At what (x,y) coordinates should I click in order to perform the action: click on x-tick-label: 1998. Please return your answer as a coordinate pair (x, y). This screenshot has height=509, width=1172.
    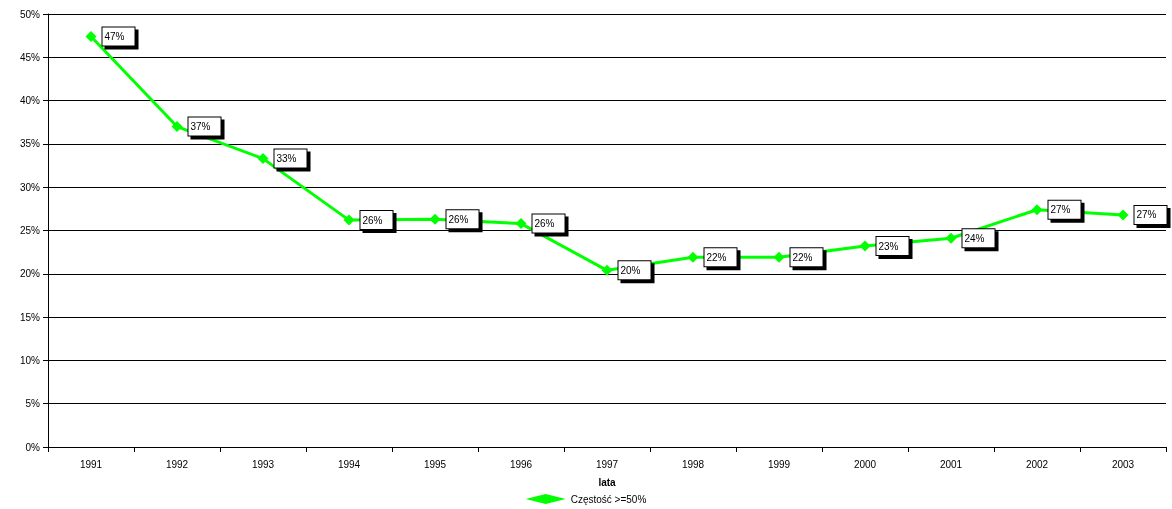
    Looking at the image, I should click on (693, 464).